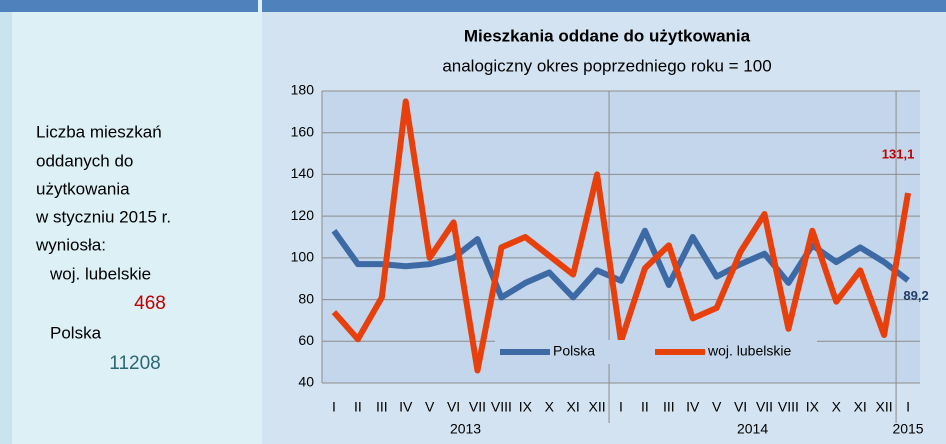 This screenshot has width=946, height=444. I want to click on y-tick-label: 80, so click(306, 298).